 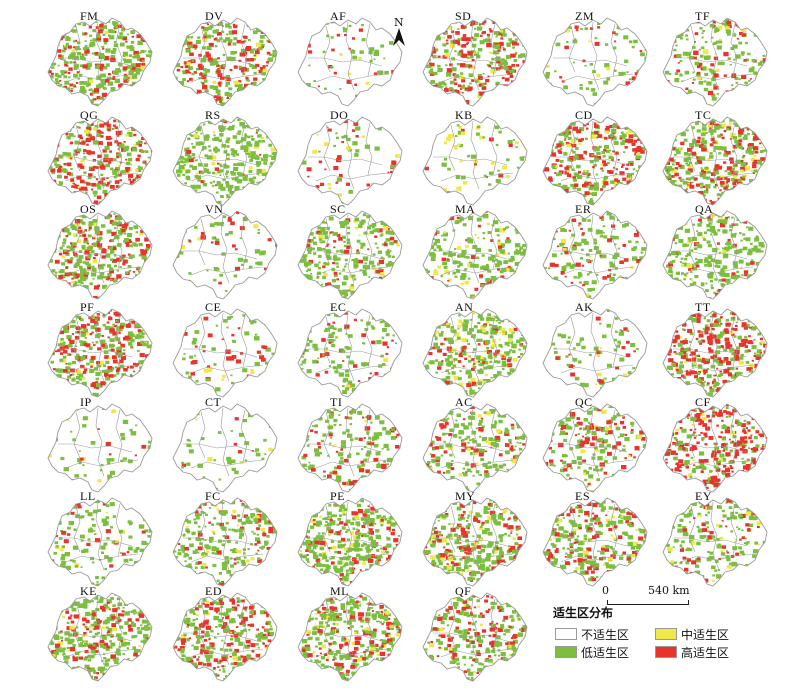 What do you see at coordinates (100, 56) in the screenshot?
I see `county-boundary` at bounding box center [100, 56].